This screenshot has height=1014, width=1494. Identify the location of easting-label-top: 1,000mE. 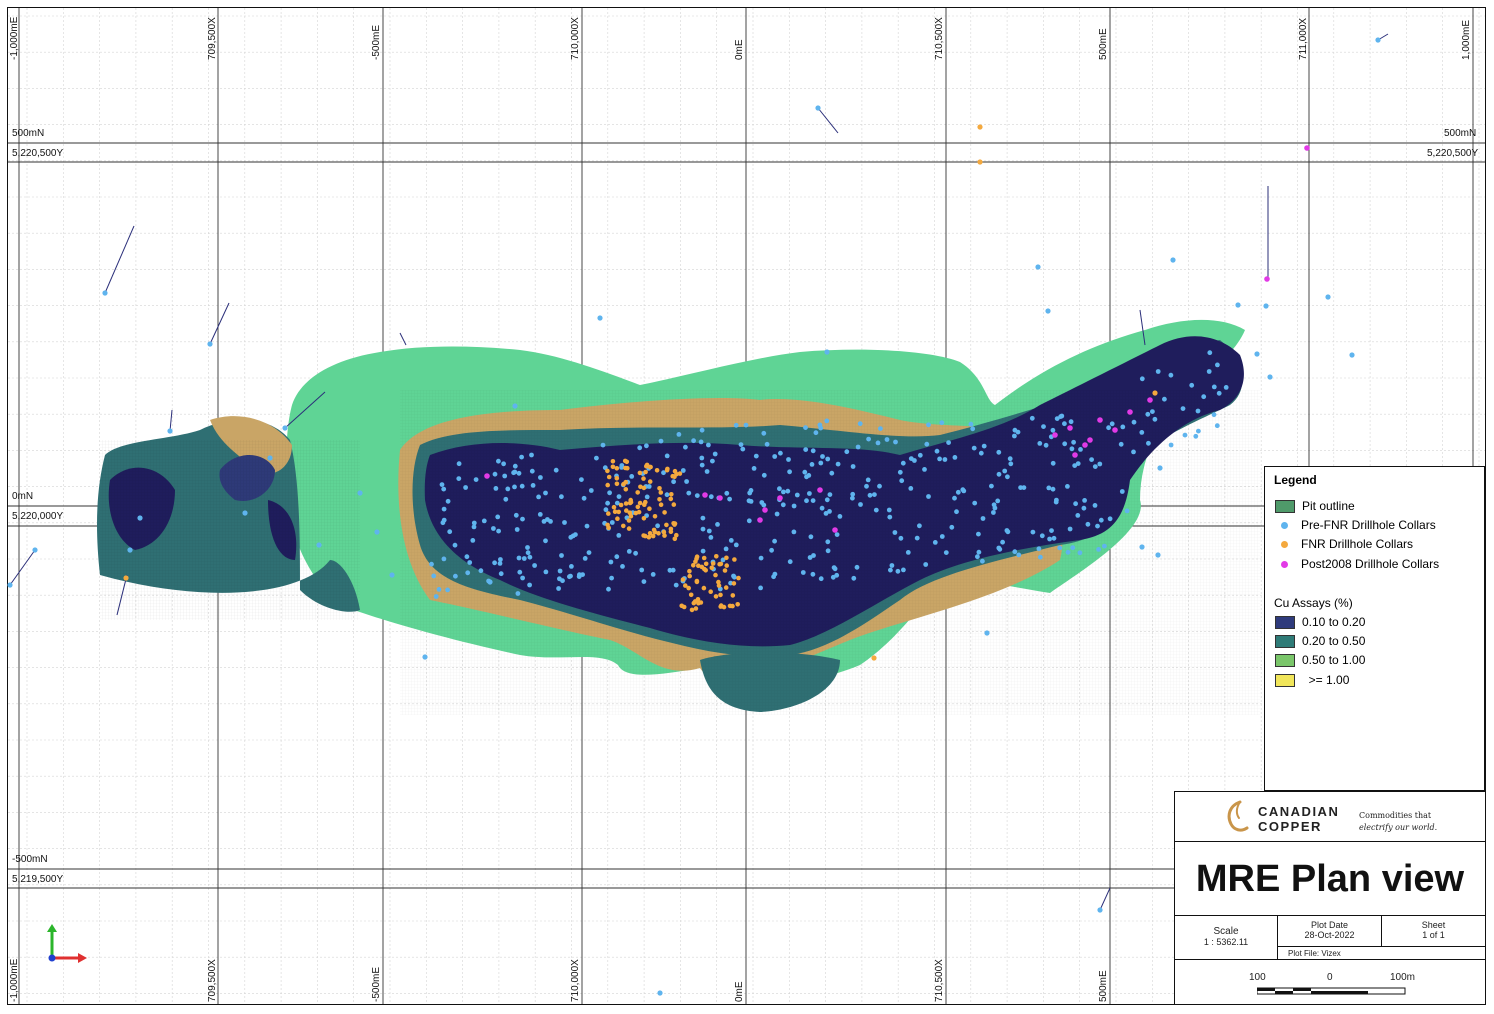
(1466, 39).